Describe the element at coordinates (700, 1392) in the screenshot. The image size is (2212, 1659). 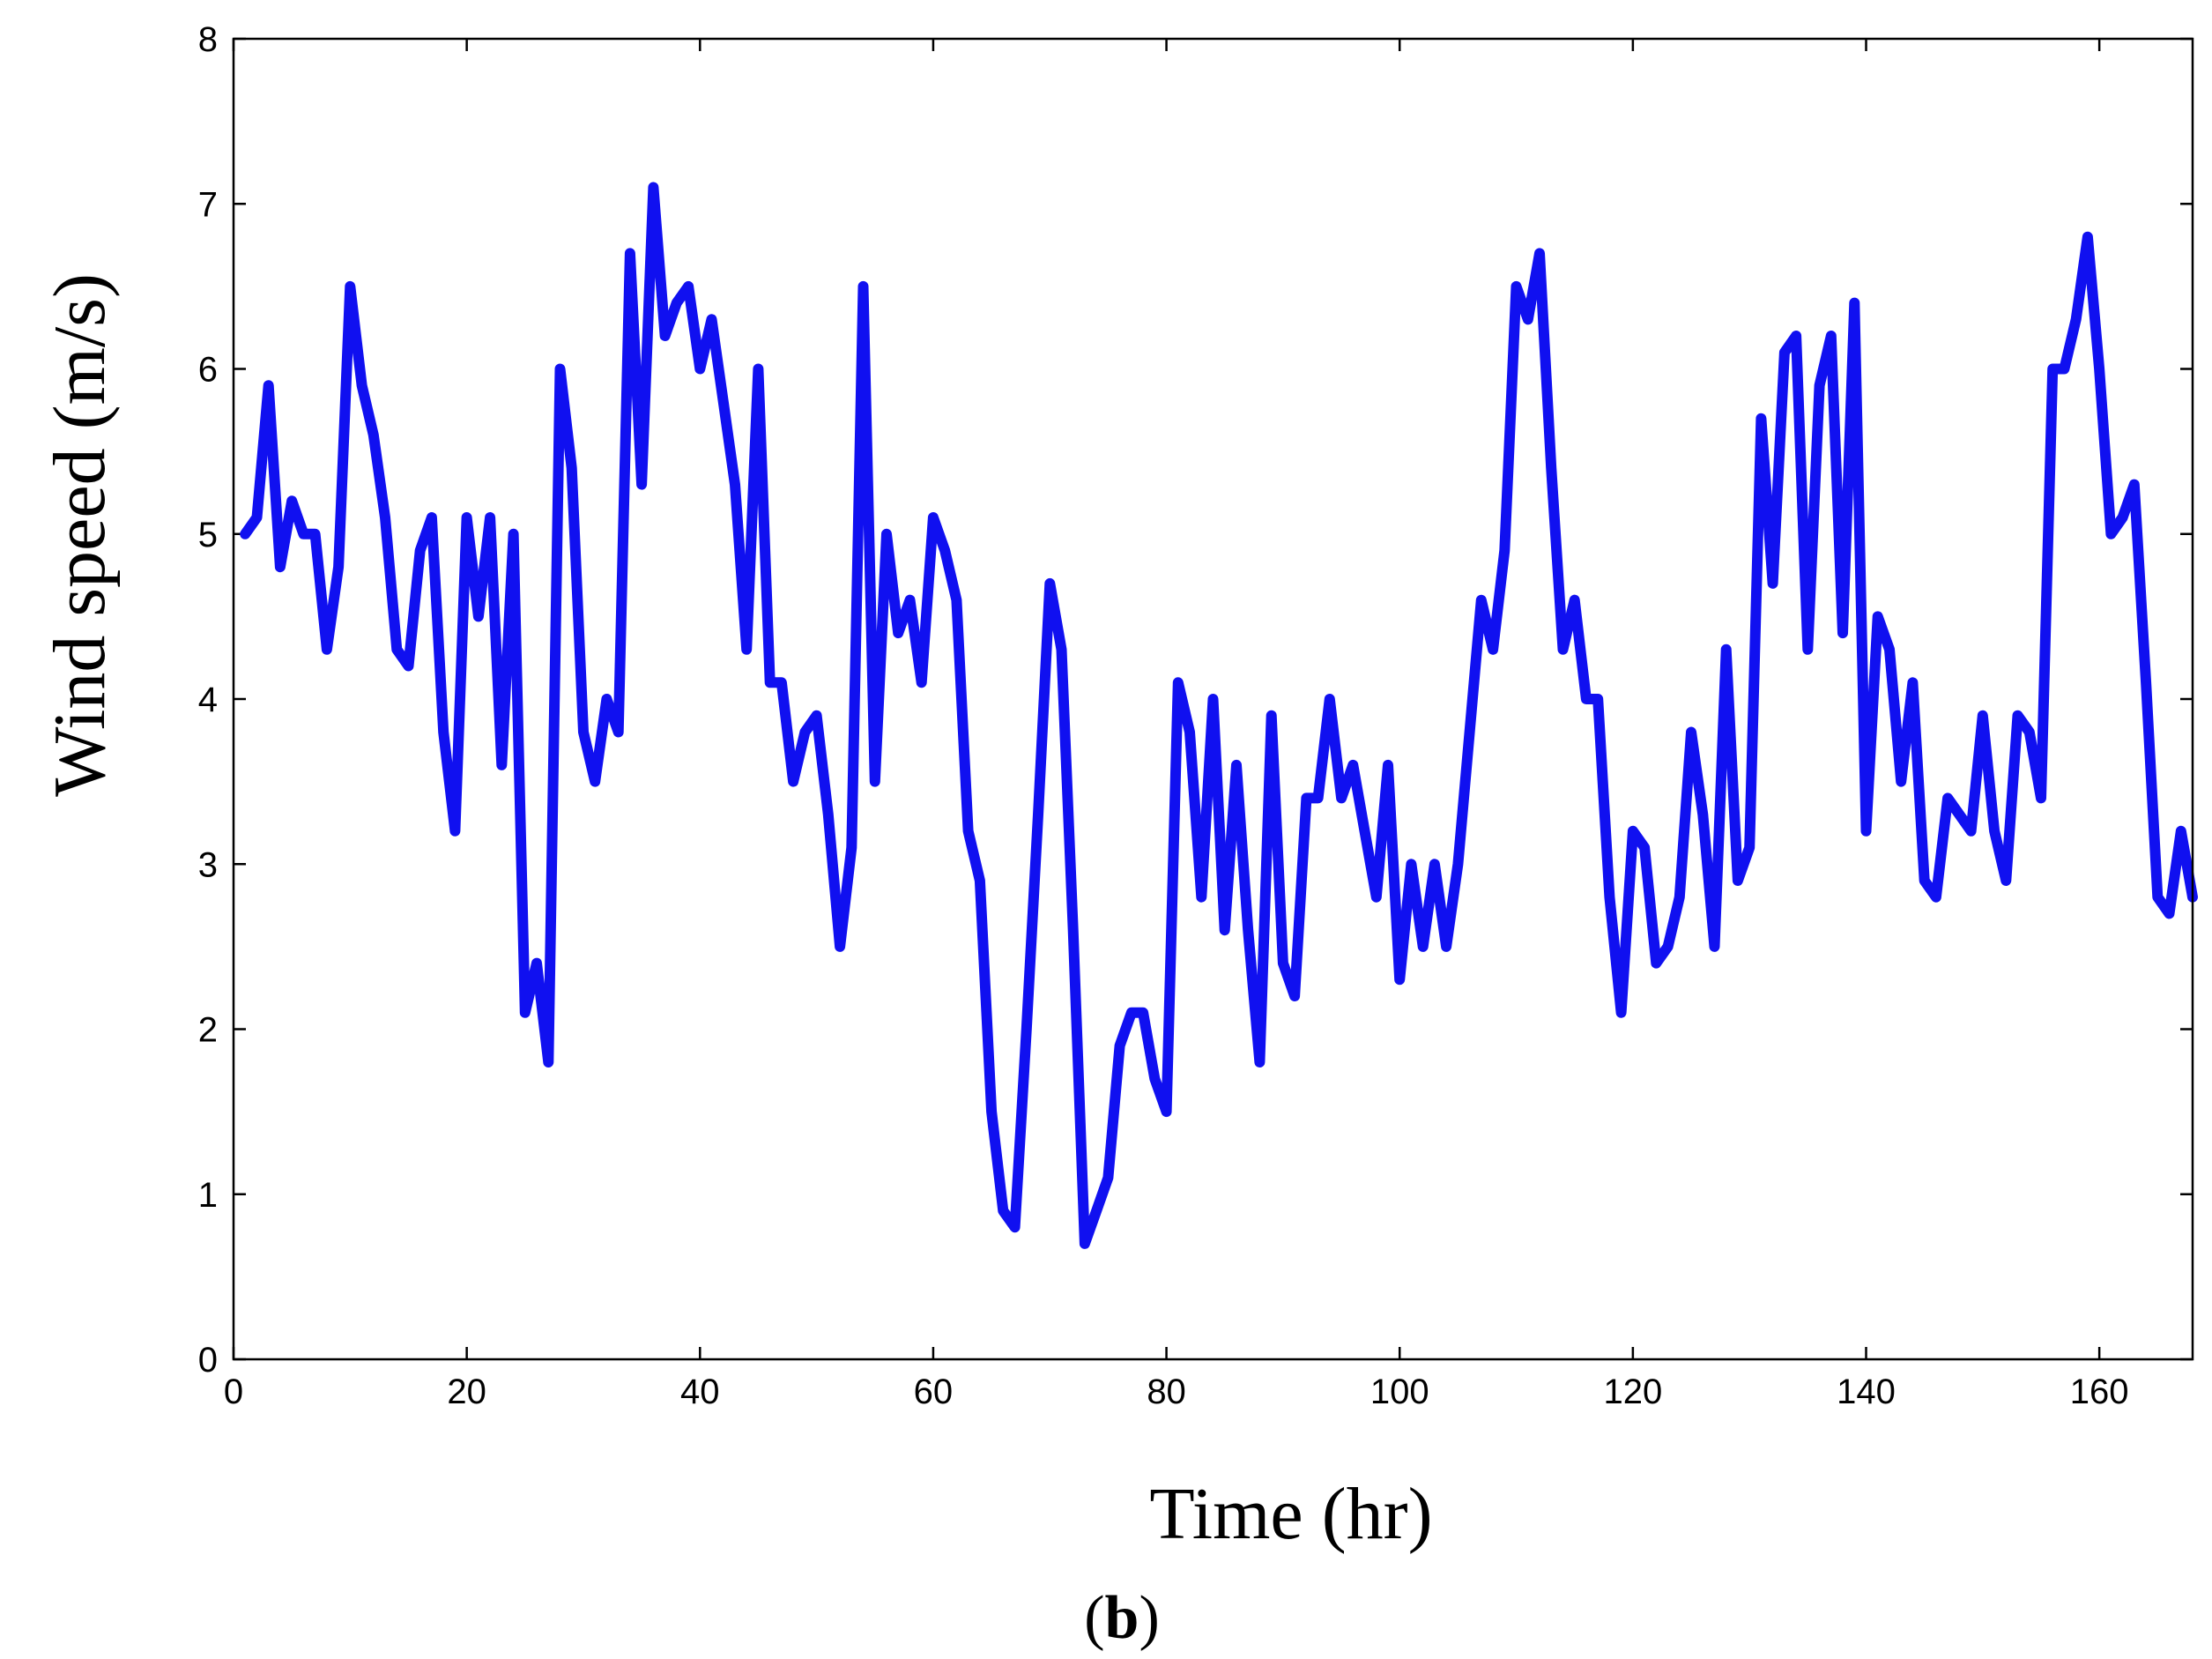
I see `x-tick-label-40: 40` at that location.